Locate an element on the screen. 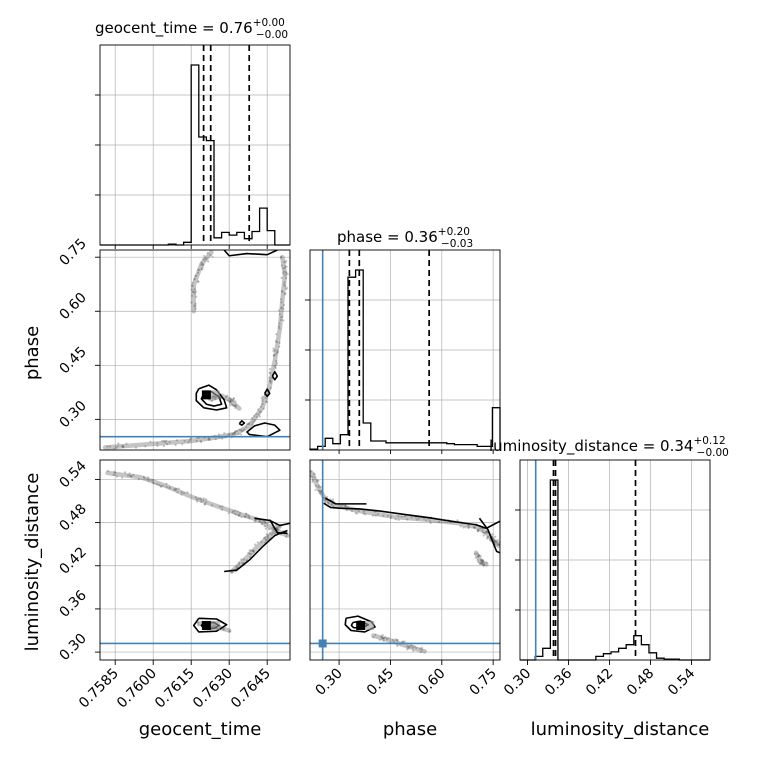 This screenshot has height=760, width=760. title-geocent-time: geocent_time = 0.76+0.00 −0.00 is located at coordinates (191, 29).